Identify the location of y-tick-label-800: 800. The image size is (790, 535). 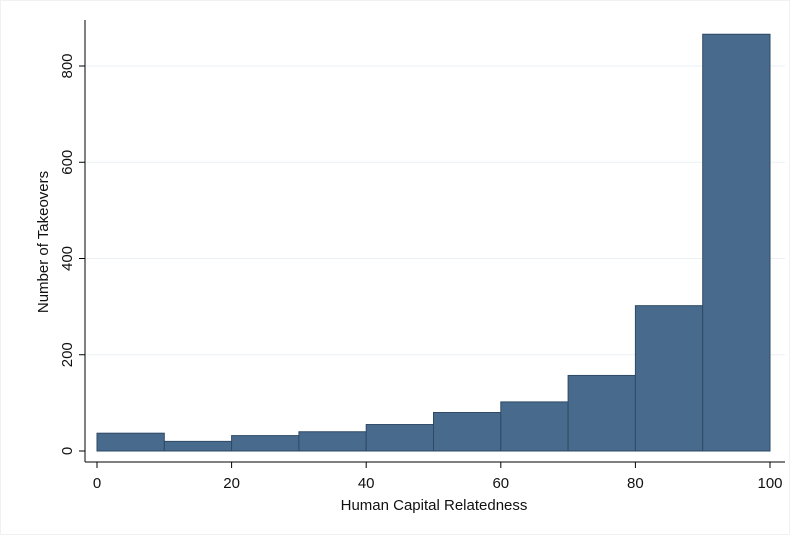
(67, 65).